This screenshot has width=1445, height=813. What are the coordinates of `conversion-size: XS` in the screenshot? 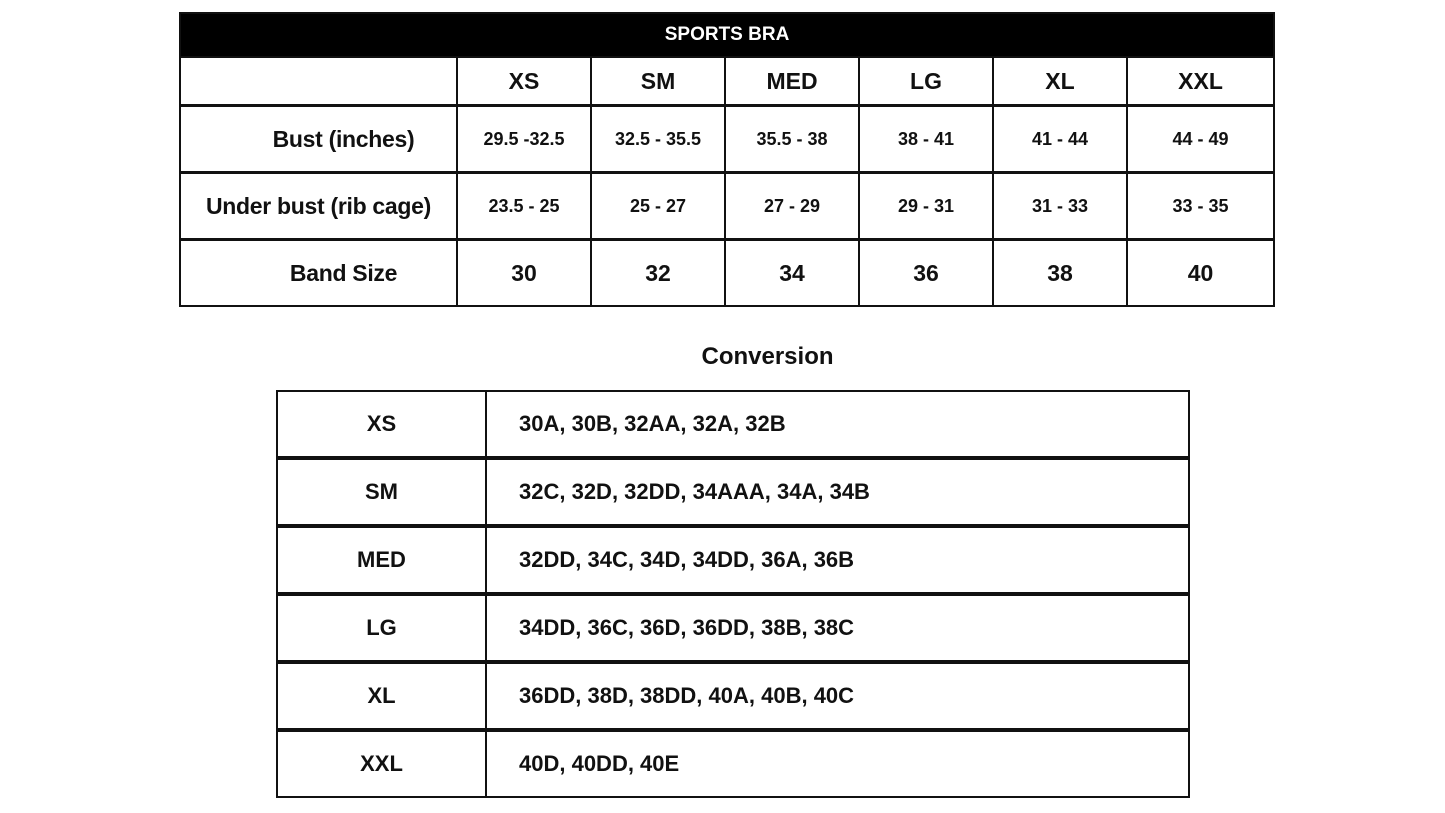 It's located at (381, 424).